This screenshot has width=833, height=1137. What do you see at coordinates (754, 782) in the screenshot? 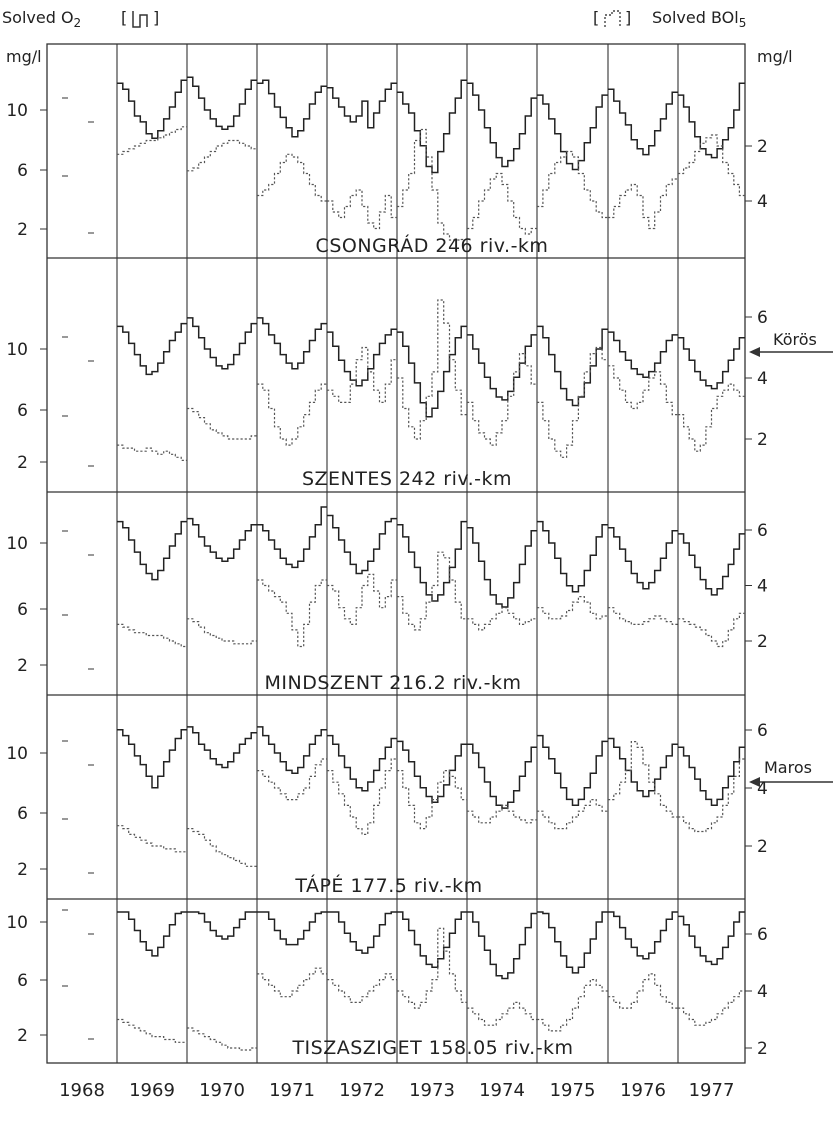
I see `maros-arrow-icon` at bounding box center [754, 782].